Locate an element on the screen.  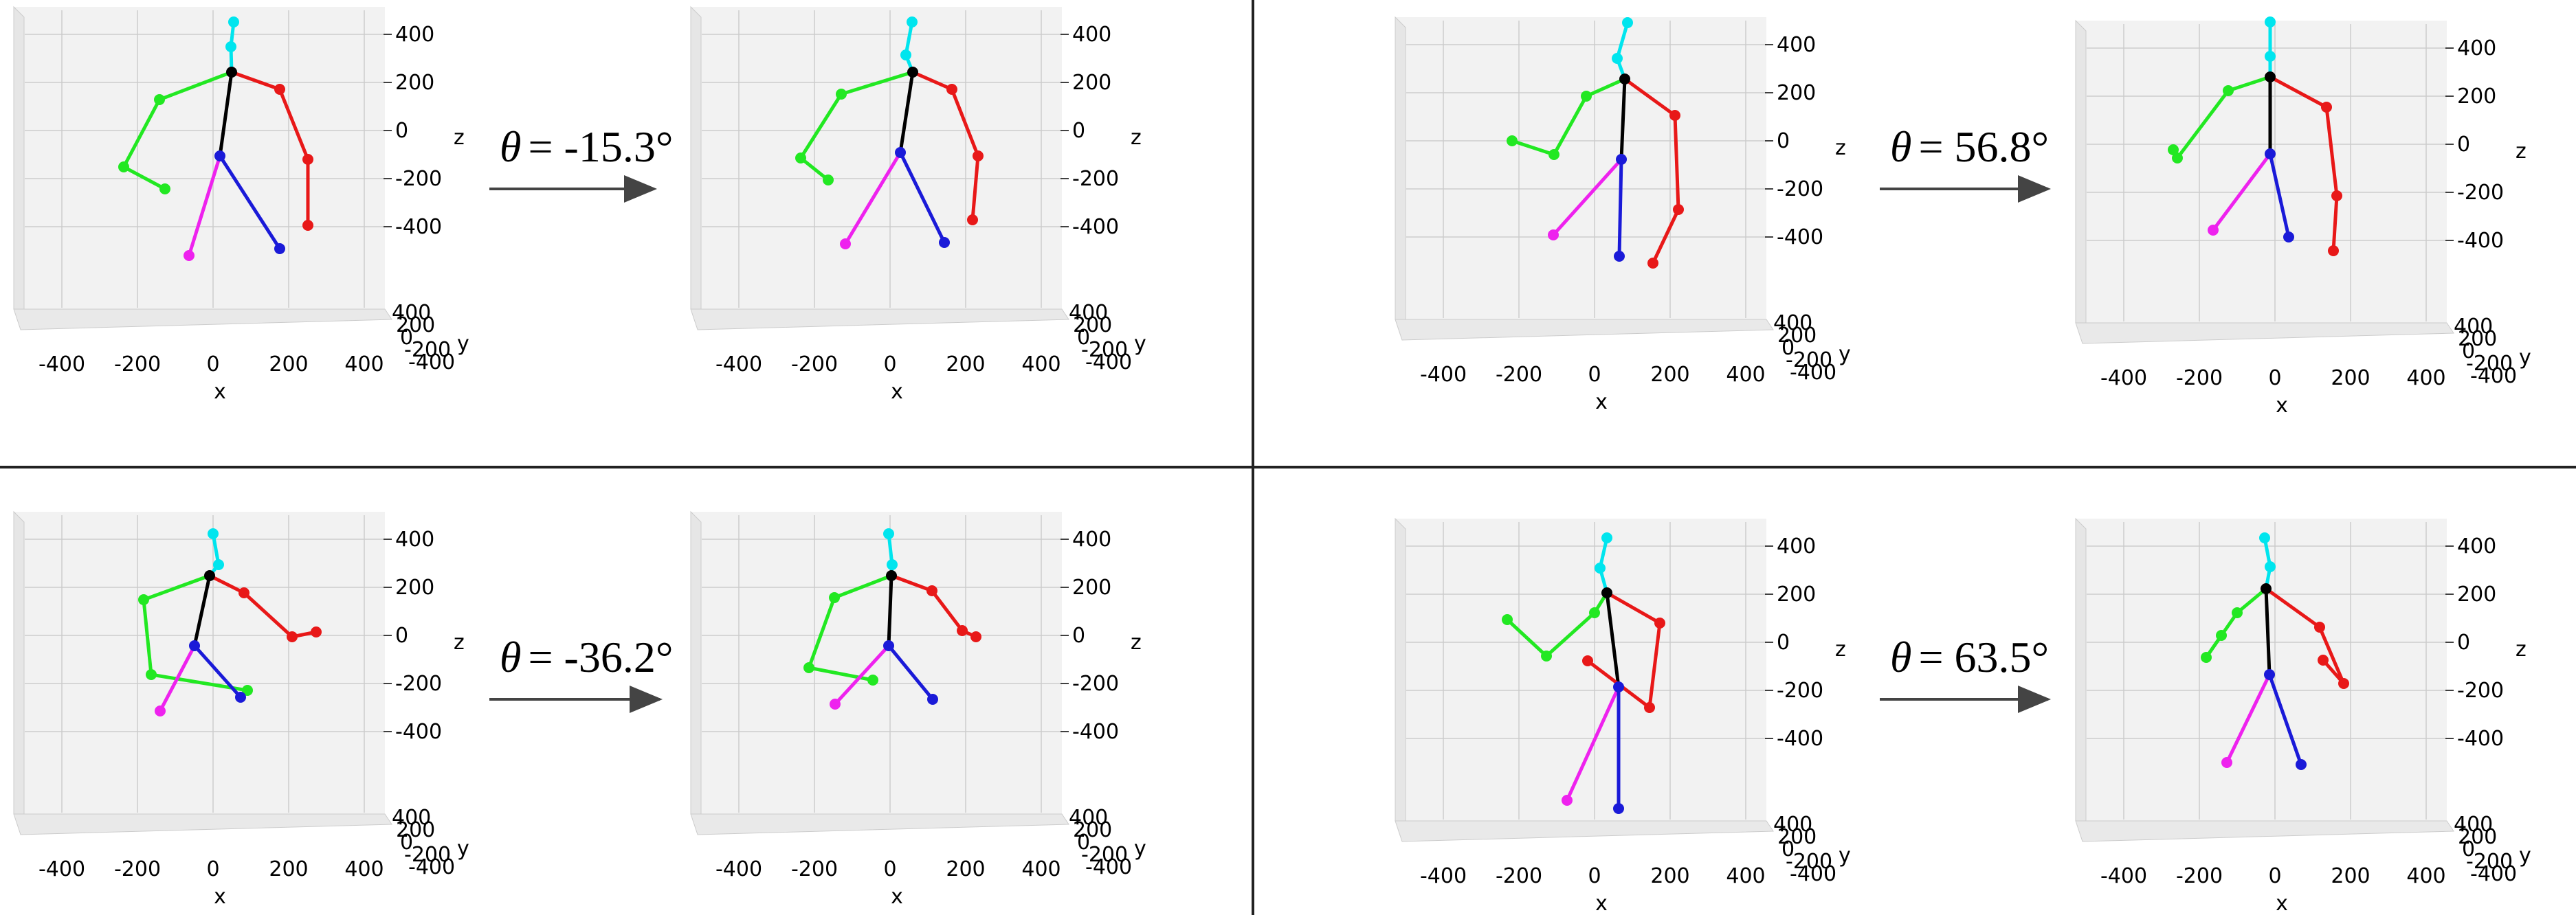
bone-torso is located at coordinates (890, 611).